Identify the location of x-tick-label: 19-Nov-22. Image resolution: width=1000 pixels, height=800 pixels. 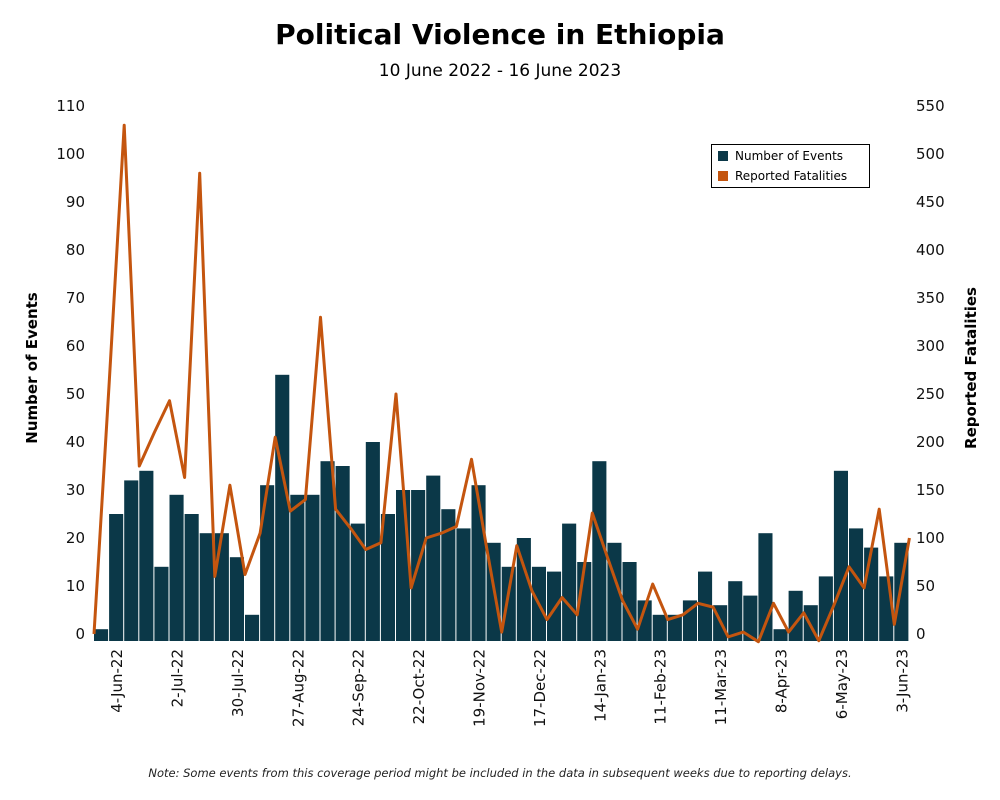
(480, 688).